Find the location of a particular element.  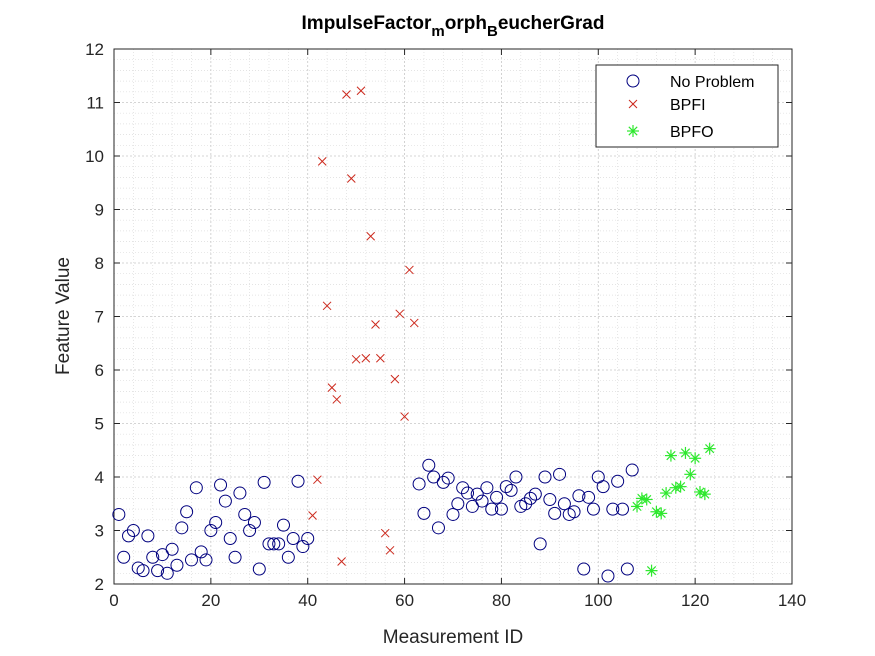

legend: No Problem BPFI BPFO is located at coordinates (687, 106).